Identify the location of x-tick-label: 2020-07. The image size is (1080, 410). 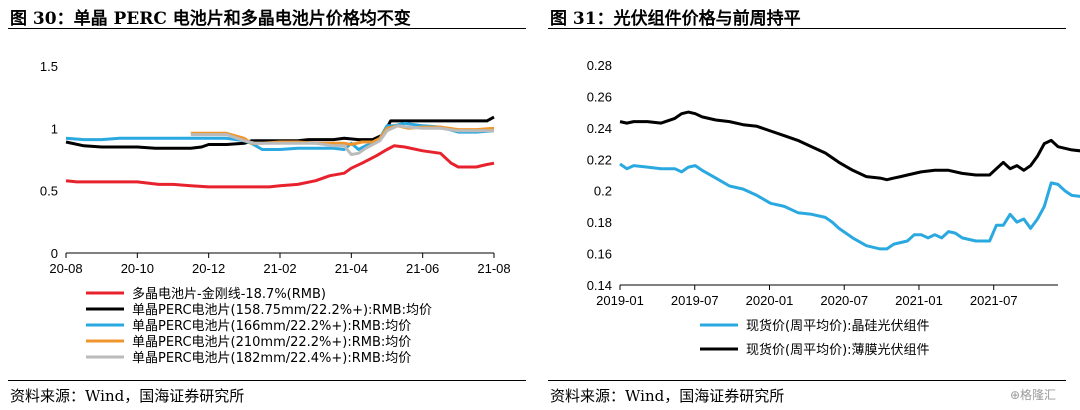
(844, 300).